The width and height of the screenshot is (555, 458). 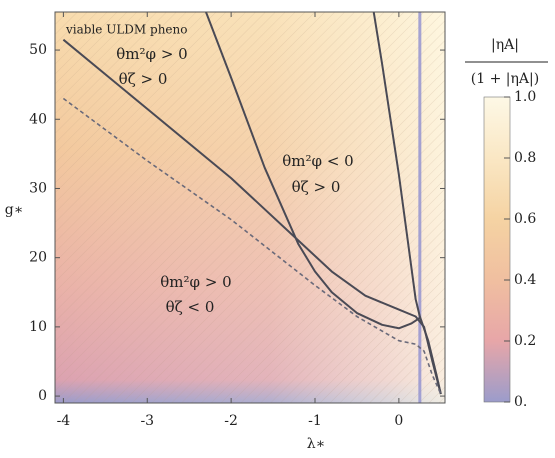 What do you see at coordinates (38, 258) in the screenshot?
I see `y-tick-label: 20` at bounding box center [38, 258].